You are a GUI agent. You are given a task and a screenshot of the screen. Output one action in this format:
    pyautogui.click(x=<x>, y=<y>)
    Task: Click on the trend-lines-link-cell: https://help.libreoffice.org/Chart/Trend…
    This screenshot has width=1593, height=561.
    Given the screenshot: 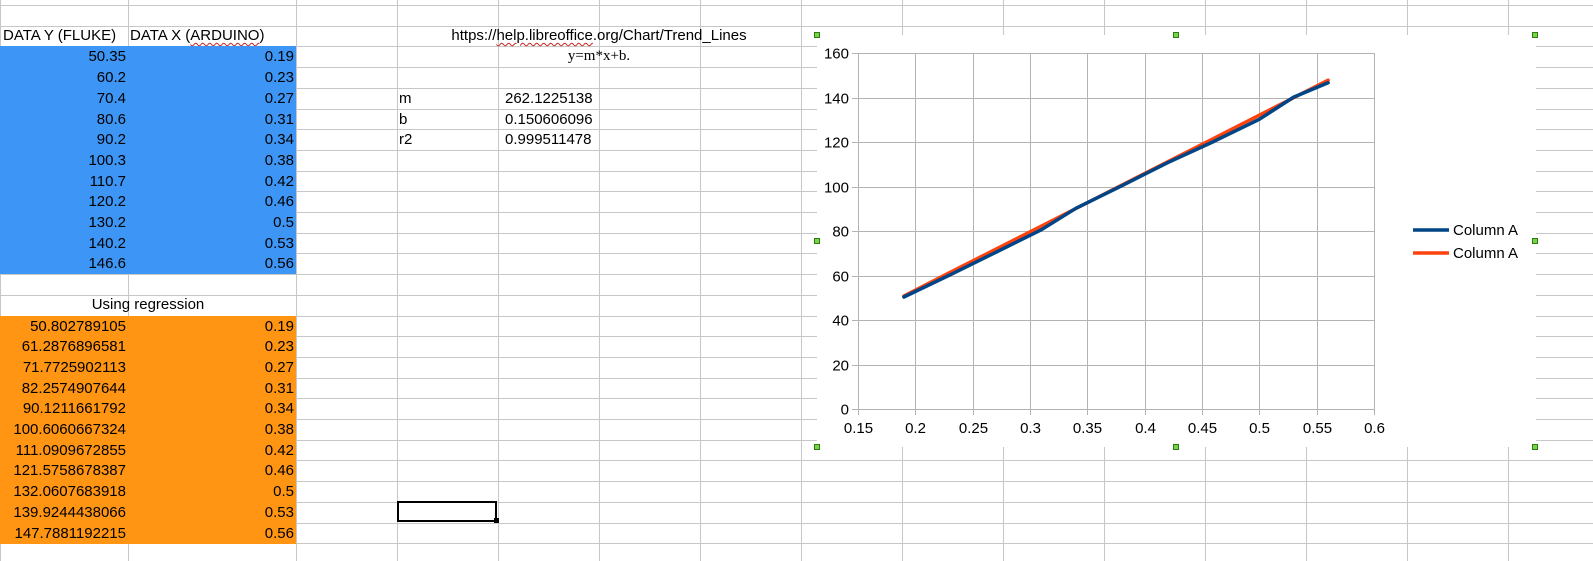 What is the action you would take?
    pyautogui.click(x=599, y=35)
    